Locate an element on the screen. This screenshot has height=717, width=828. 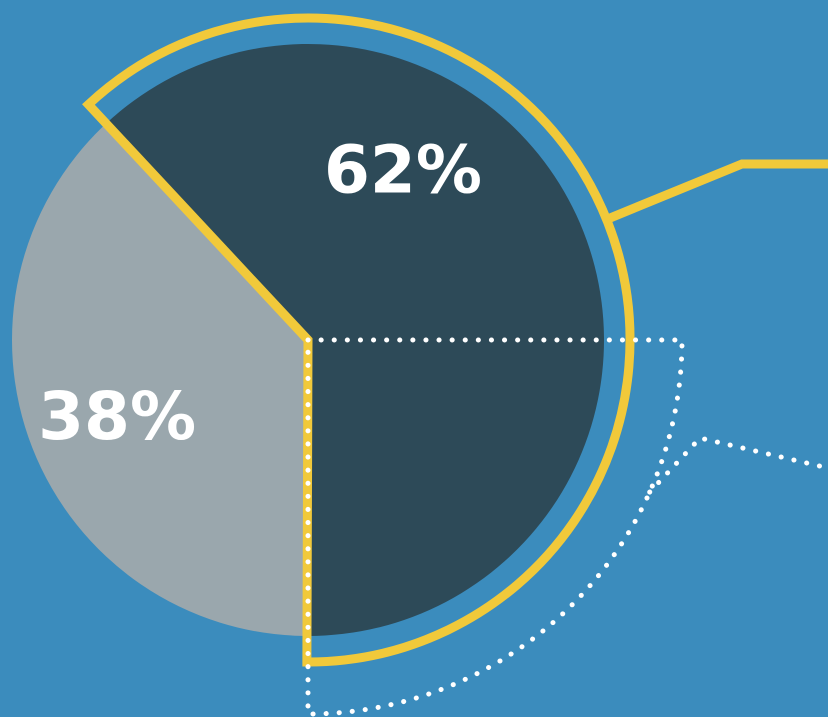
slice-label-38: 38% is located at coordinates (117, 416).